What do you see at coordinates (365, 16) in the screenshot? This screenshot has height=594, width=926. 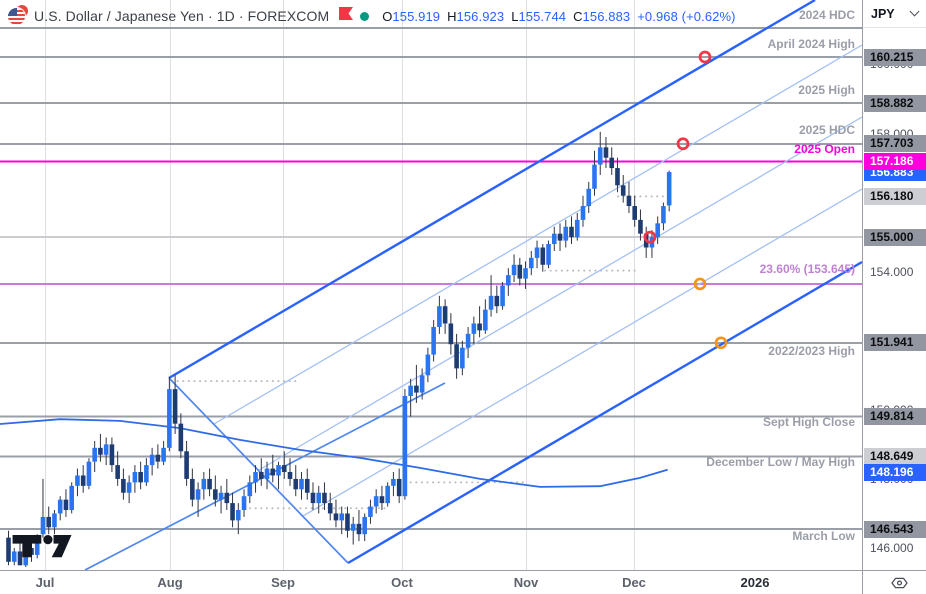 I see `market-status-icon` at bounding box center [365, 16].